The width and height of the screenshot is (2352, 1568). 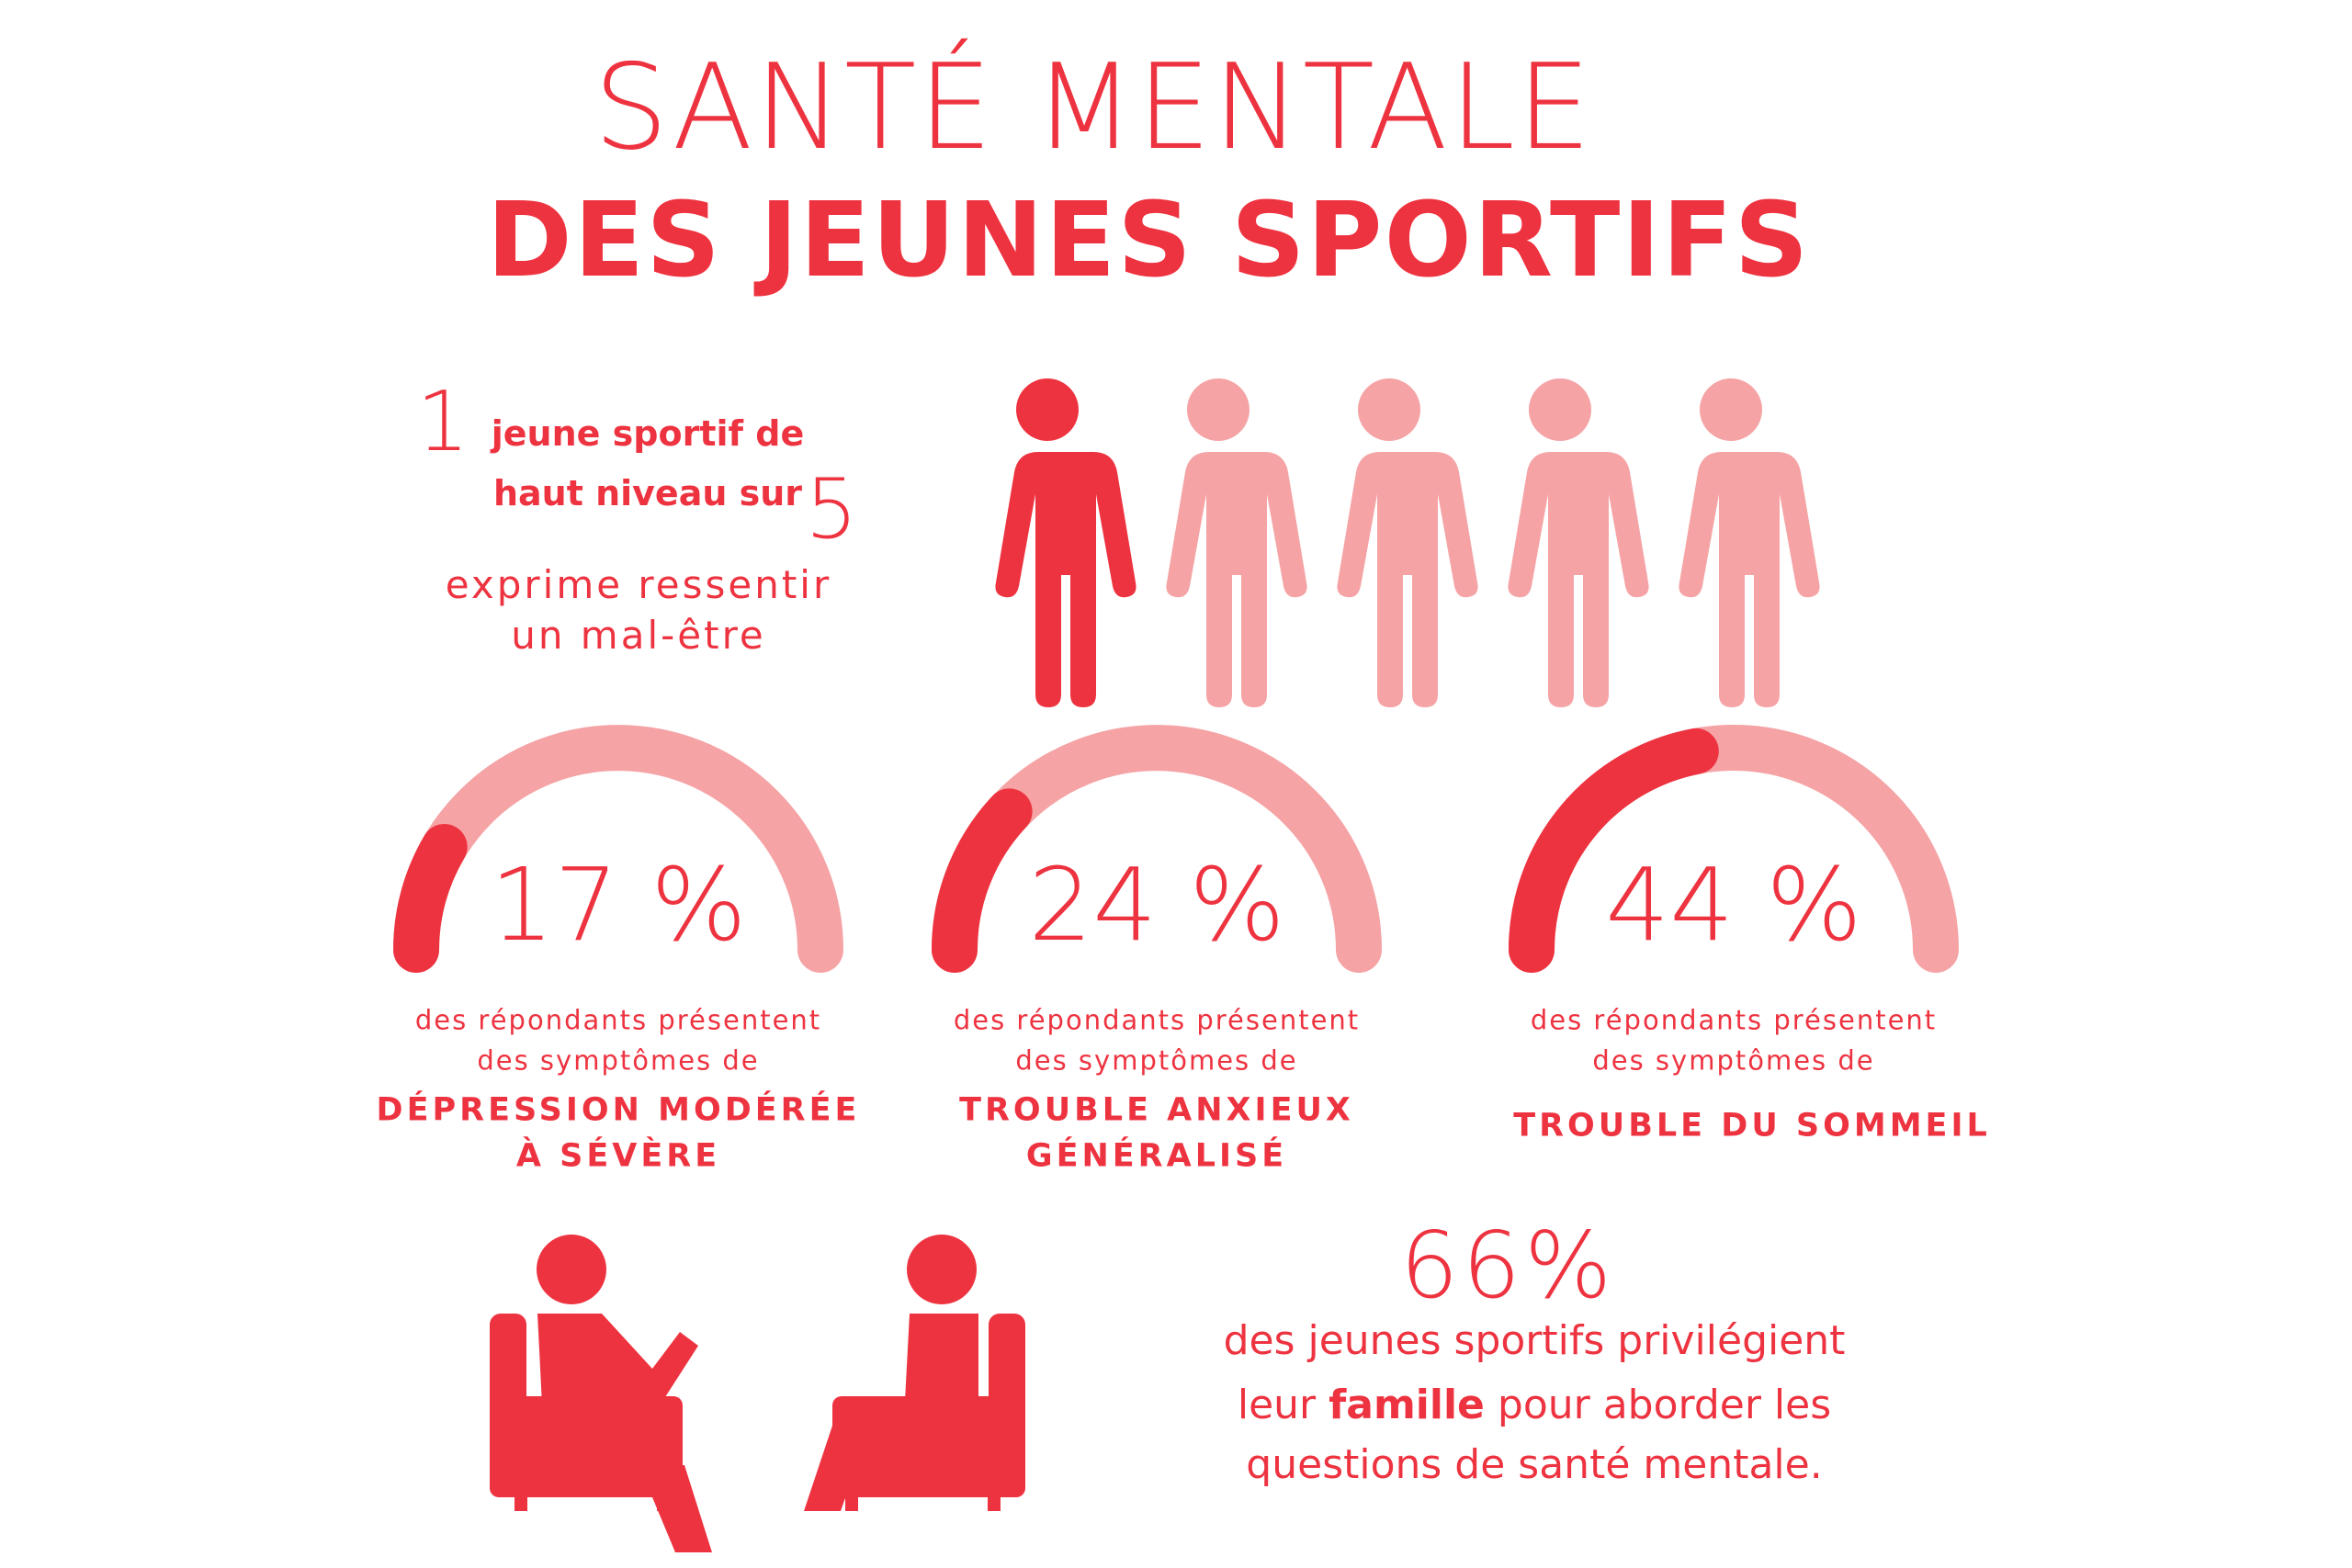 I want to click on ratio-numerator: 1, so click(x=442, y=422).